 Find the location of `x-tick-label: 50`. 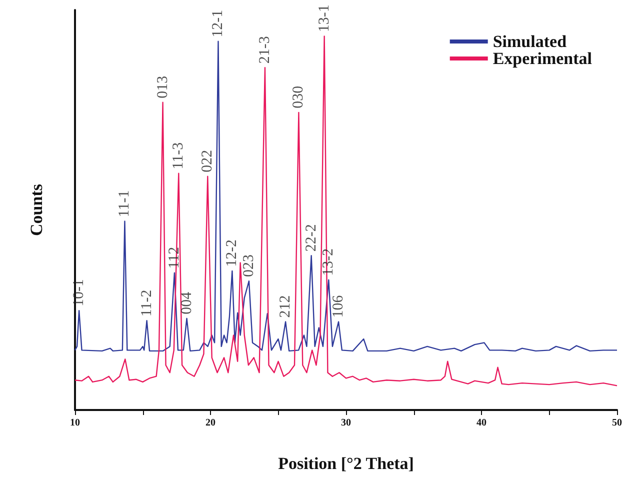

x-tick-label: 50 is located at coordinates (617, 423).